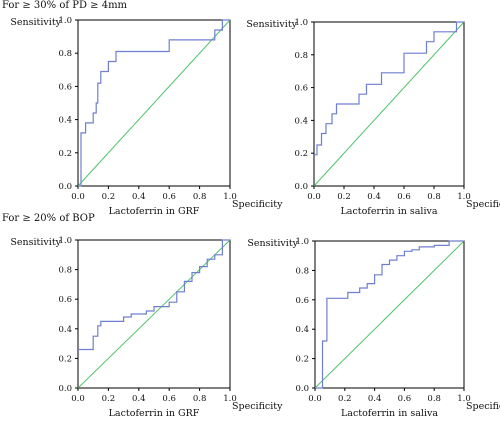 This screenshot has height=422, width=500. I want to click on section-title-pd: For ≥ 30% of PD ≥ 4mm, so click(65, 5).